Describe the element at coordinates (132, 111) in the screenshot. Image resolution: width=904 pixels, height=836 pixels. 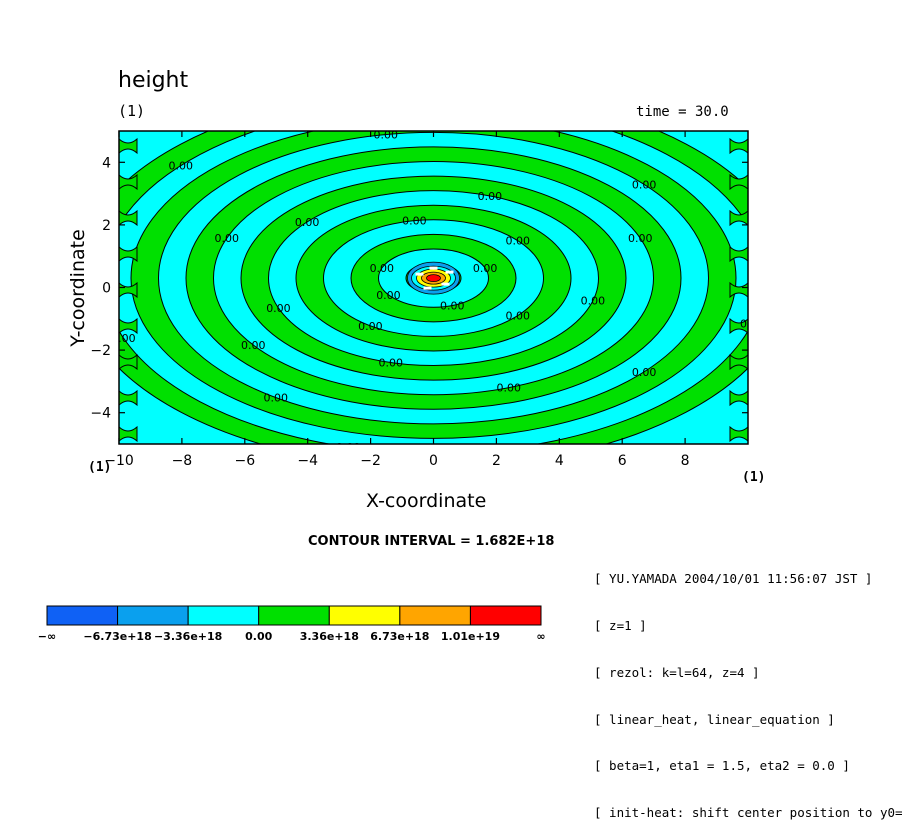
I see `chart-subtitle: (1)` at that location.